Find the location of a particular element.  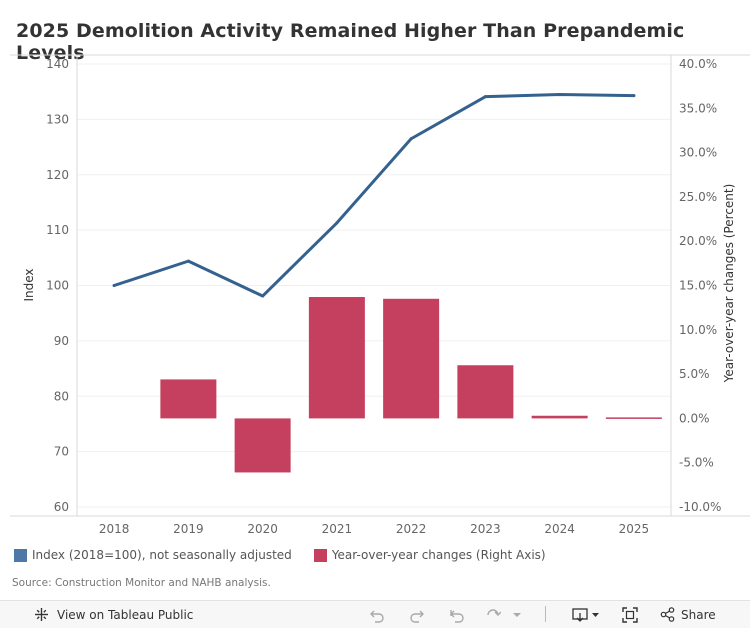

y-right-tick-label: 20.0% is located at coordinates (698, 241).